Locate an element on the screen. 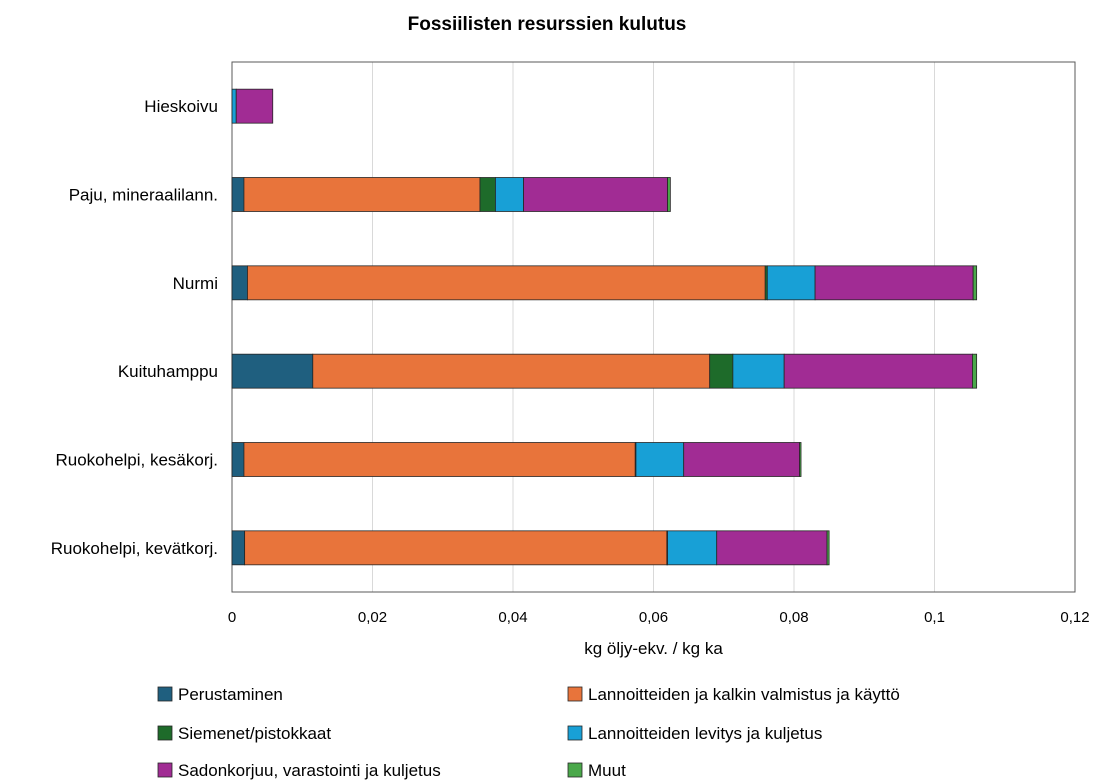 This screenshot has width=1094, height=783. category-label: Hieskoivu is located at coordinates (181, 106).